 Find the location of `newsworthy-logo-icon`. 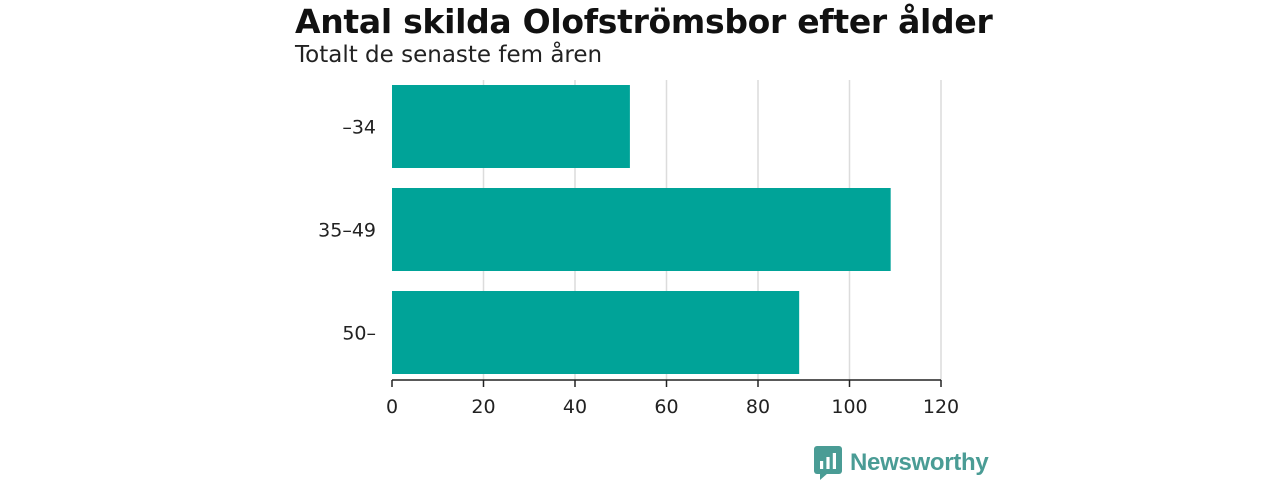

newsworthy-logo-icon is located at coordinates (828, 463).